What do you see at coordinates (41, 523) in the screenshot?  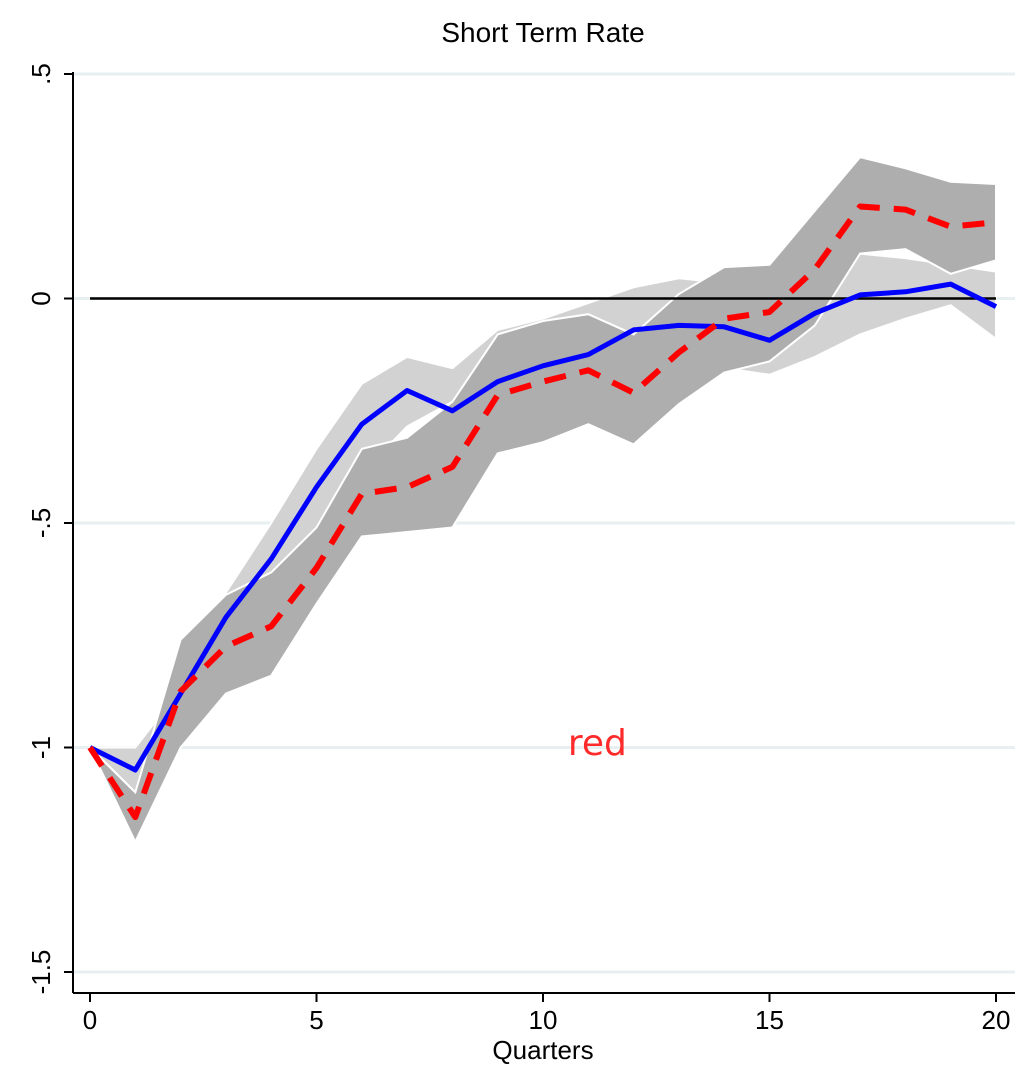 I see `y-tick-label-2: -.5` at bounding box center [41, 523].